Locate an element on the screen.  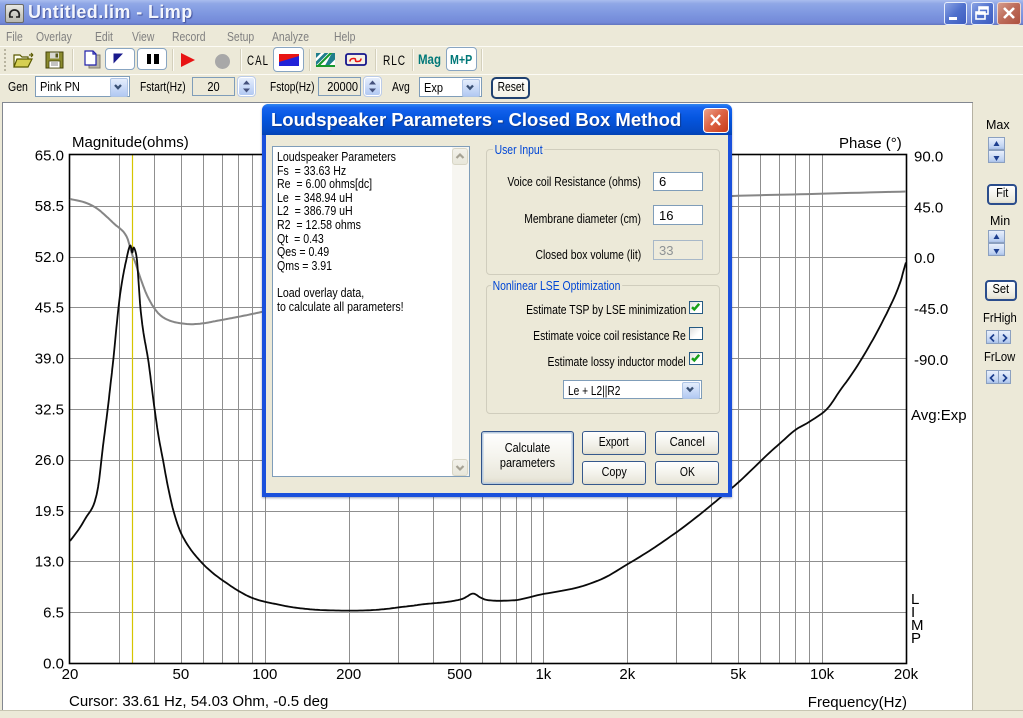
svg-text: 20 is located at coordinates (70, 674).